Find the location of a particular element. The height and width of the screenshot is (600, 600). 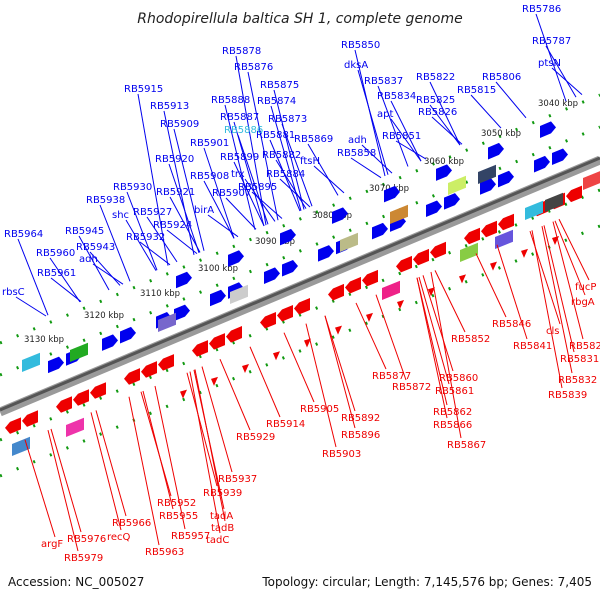

gene-label: RB5841 is located at coordinates (532, 346).